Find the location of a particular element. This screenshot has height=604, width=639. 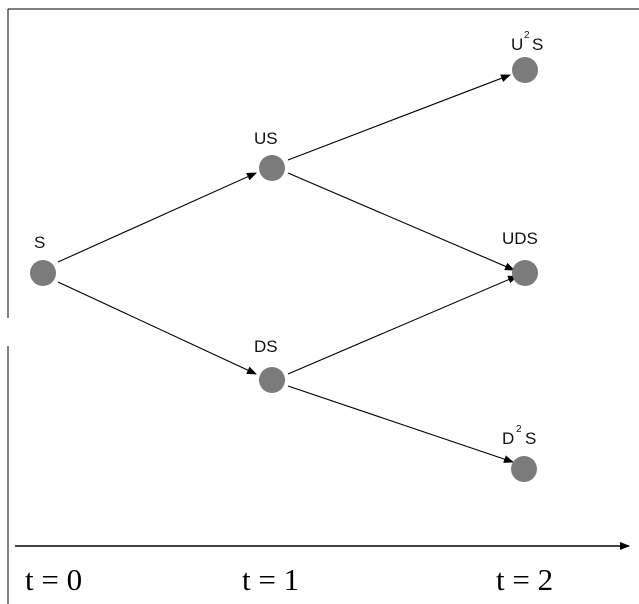

node-ds is located at coordinates (272, 380).